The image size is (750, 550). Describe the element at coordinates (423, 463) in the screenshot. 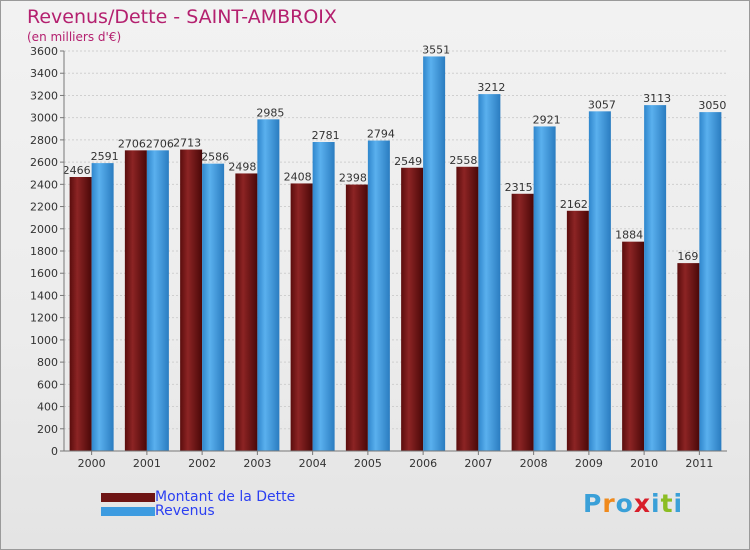

I see `x-tick-label: 2006` at that location.